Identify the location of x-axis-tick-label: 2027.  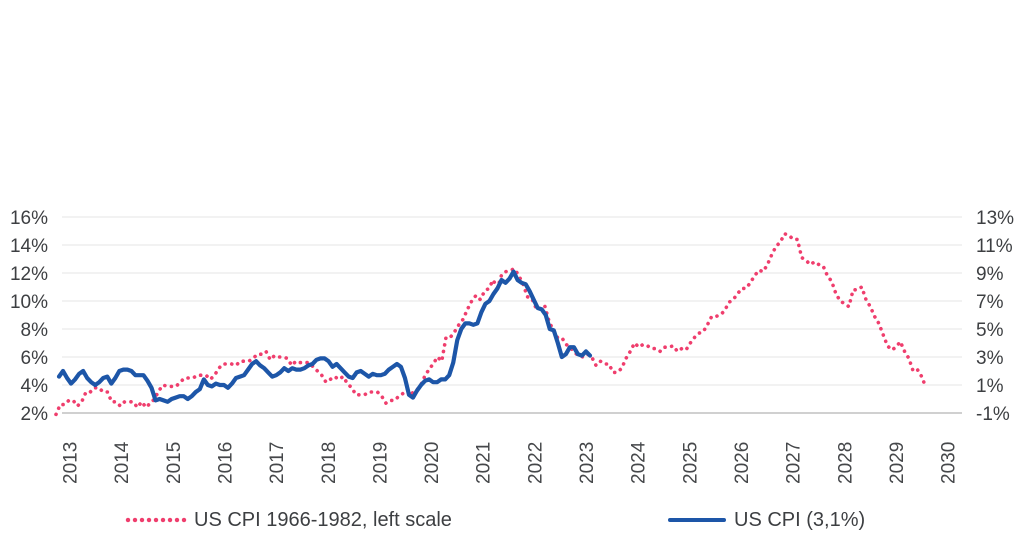
(794, 463).